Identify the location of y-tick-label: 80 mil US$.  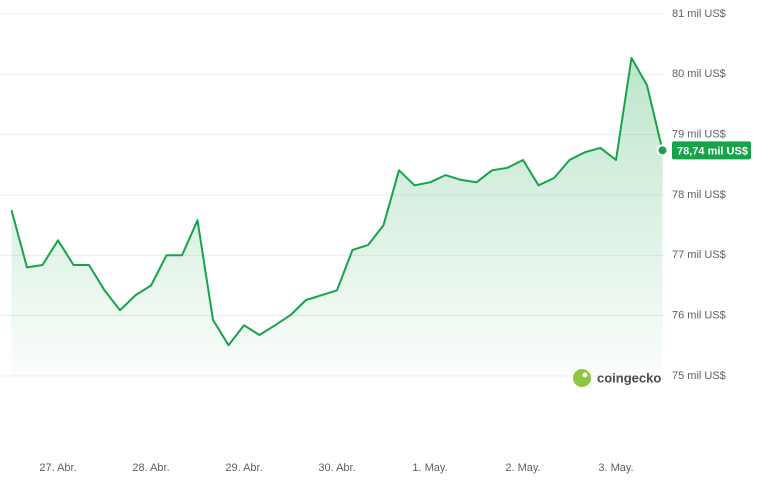
(699, 74).